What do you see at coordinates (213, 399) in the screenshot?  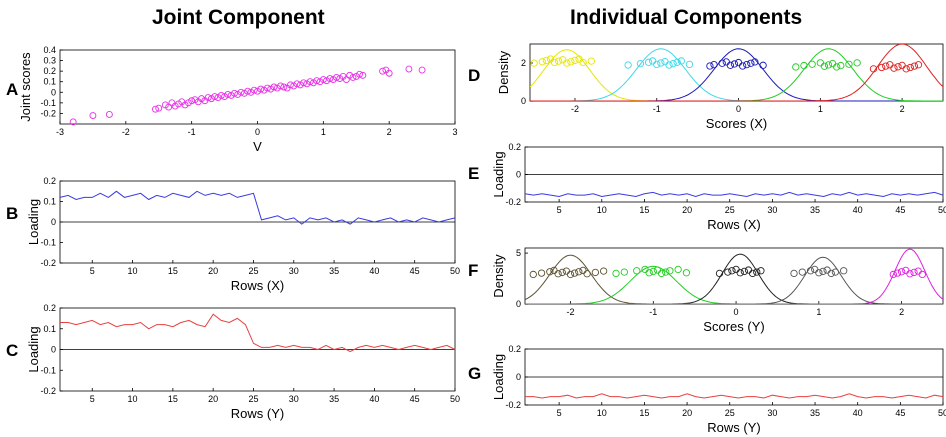 I see `x-tick-label-c: 20` at bounding box center [213, 399].